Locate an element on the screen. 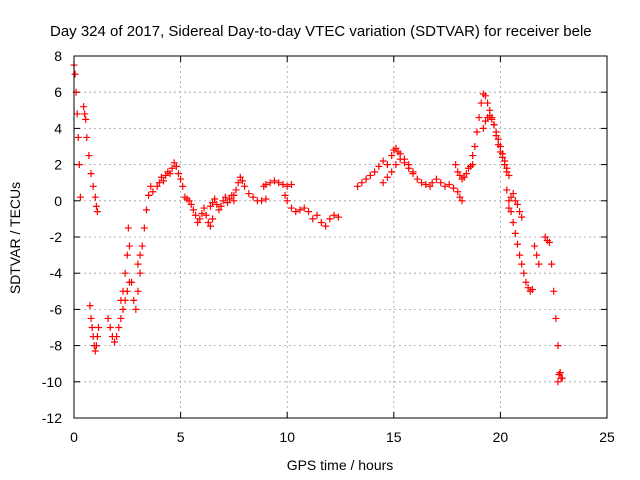 The image size is (640, 480). y-tick-label: -10 is located at coordinates (52, 382).